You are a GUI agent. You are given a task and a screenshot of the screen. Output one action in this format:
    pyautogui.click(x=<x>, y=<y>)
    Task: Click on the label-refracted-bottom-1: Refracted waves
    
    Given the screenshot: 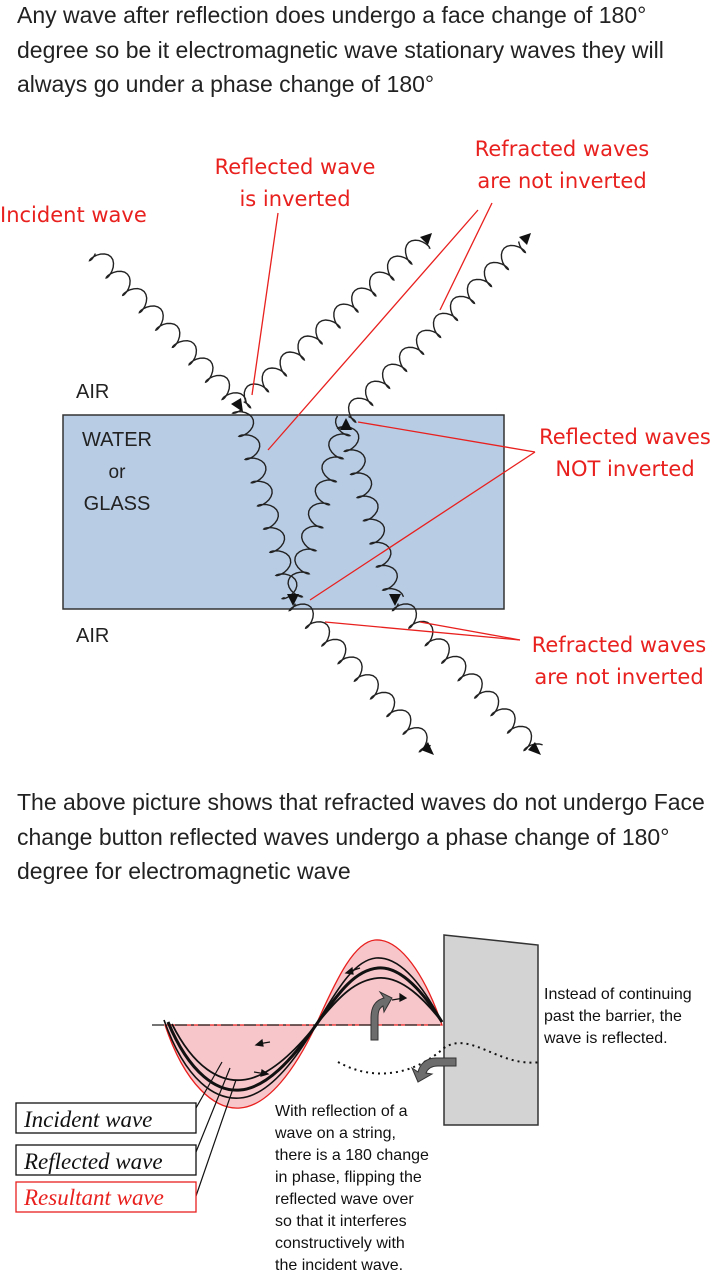 What is the action you would take?
    pyautogui.click(x=619, y=645)
    